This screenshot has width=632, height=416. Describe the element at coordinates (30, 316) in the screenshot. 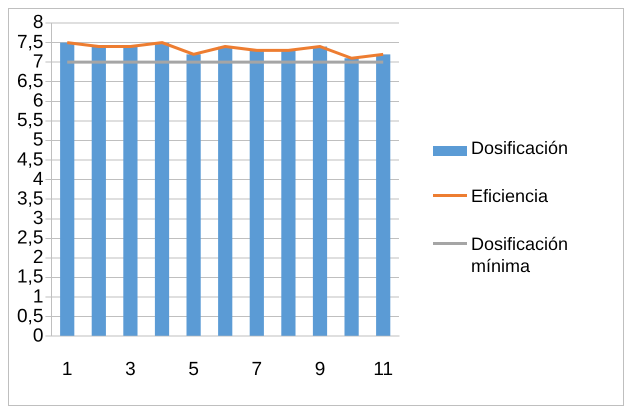

I see `y-tick-label: 0,5` at that location.